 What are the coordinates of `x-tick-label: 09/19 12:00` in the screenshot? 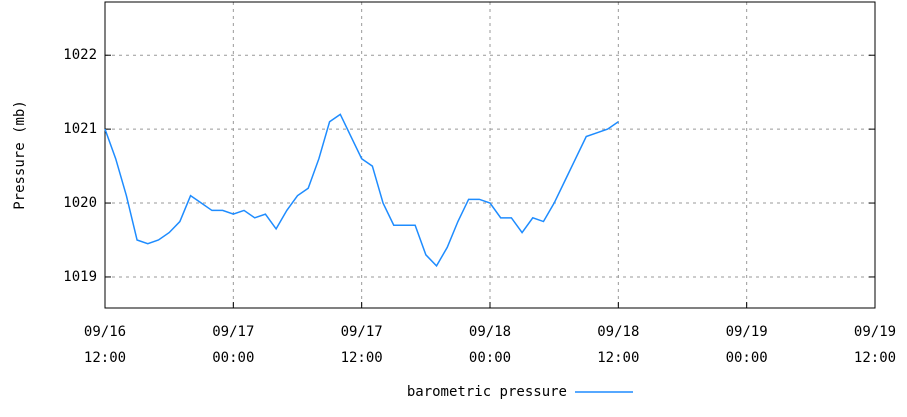 It's located at (875, 345).